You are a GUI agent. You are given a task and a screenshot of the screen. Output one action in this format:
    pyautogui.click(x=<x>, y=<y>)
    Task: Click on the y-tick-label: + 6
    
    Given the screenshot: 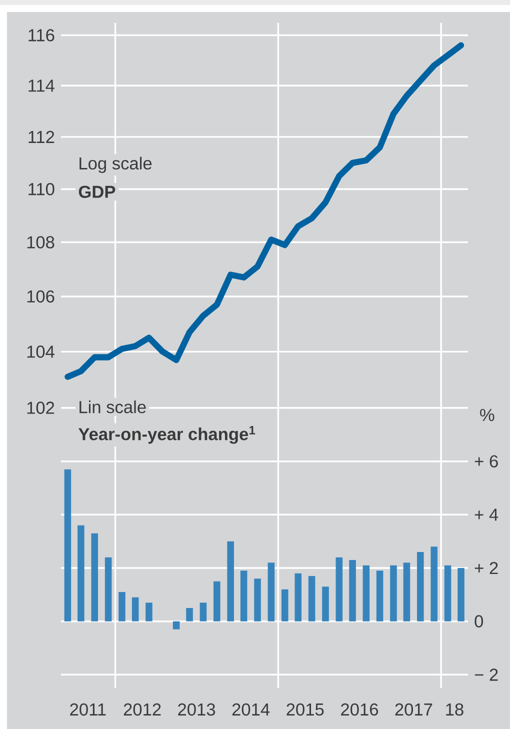 What is the action you would take?
    pyautogui.click(x=486, y=461)
    